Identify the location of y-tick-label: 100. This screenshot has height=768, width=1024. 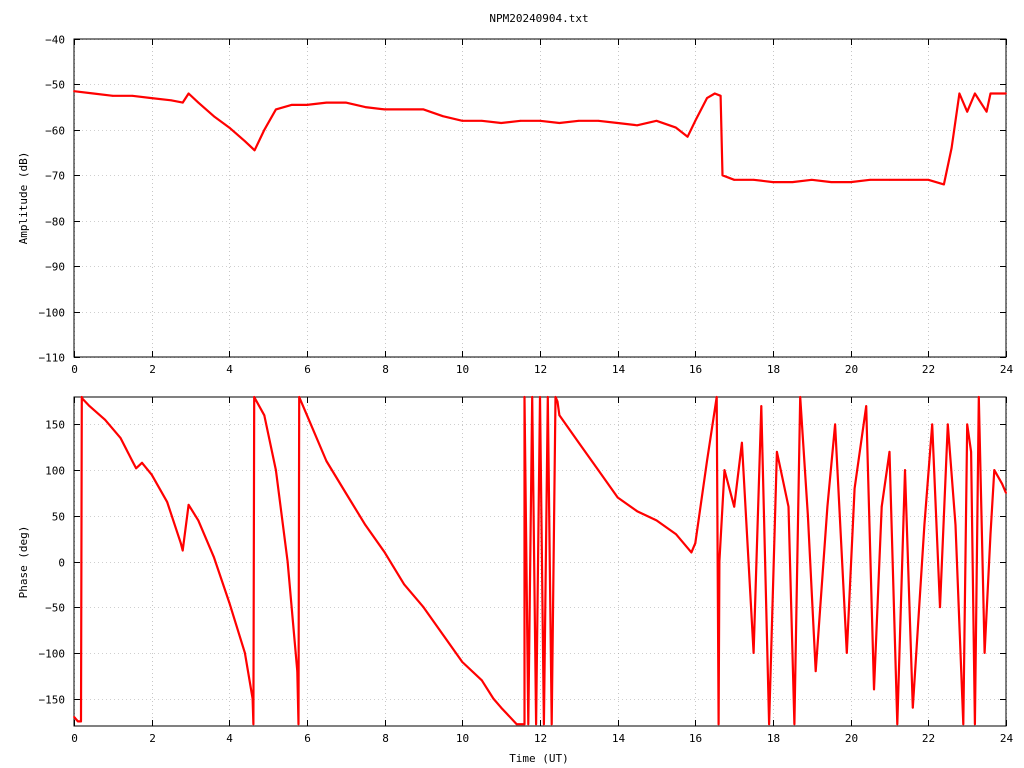
(55, 471).